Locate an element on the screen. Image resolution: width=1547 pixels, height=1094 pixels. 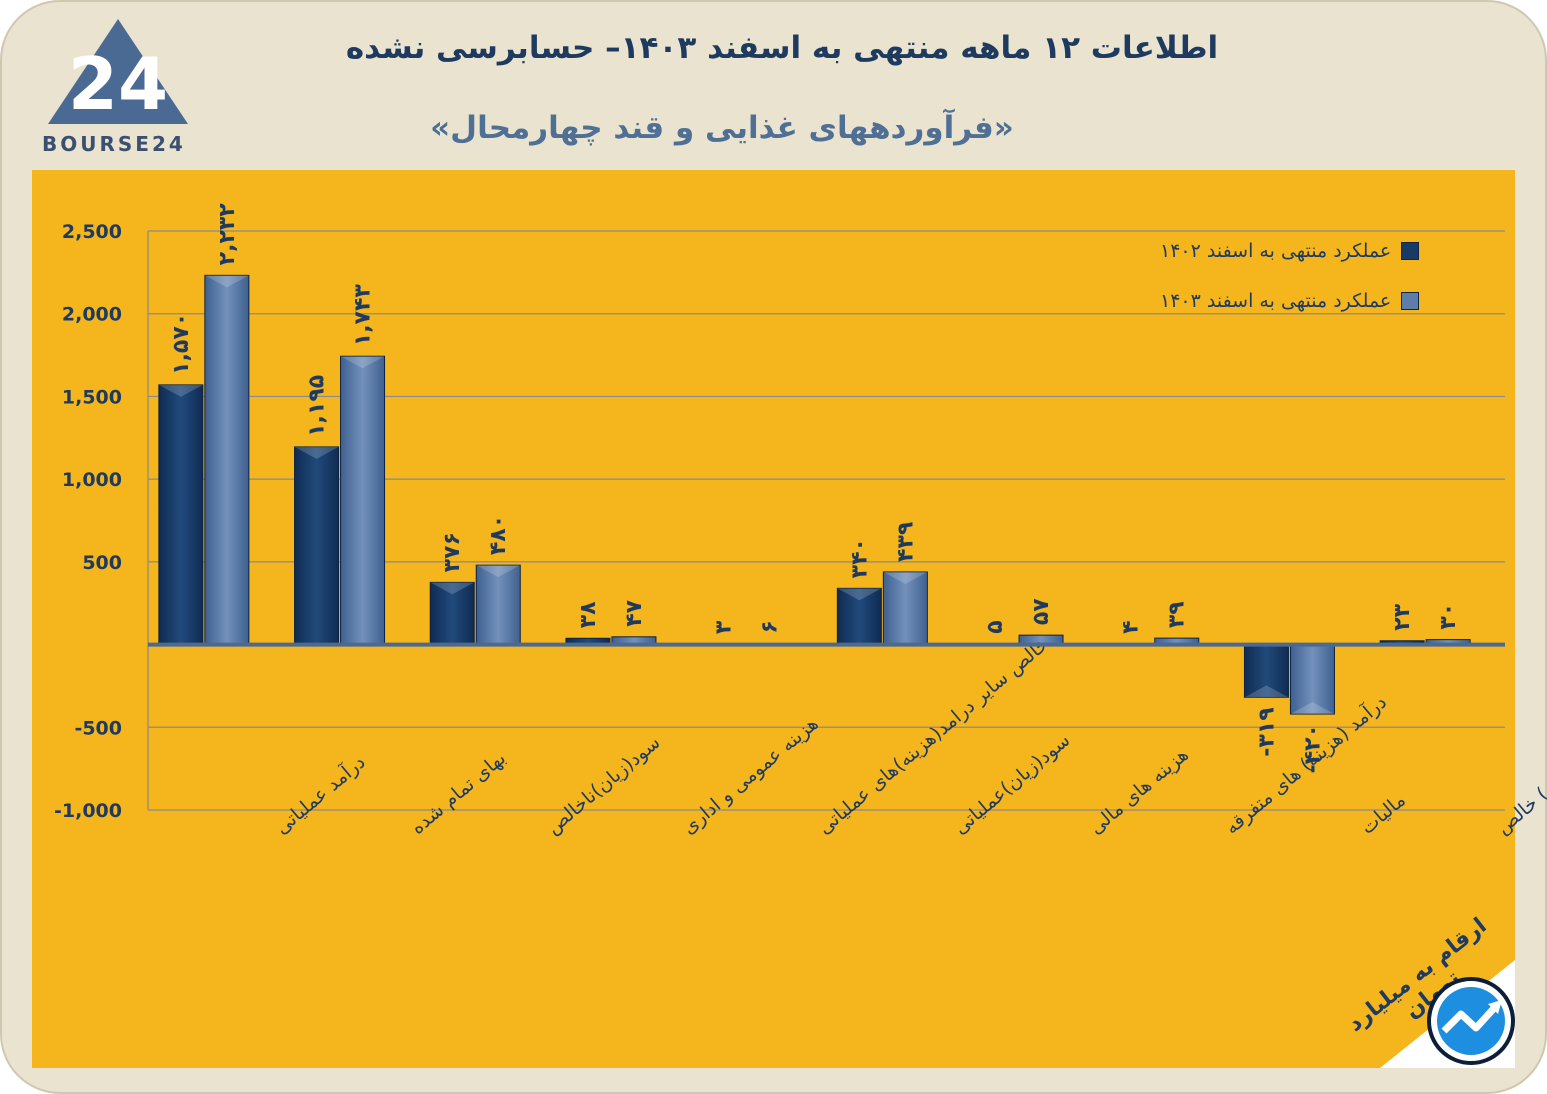
legend-item-1402: عملکرد منتهی به اسفند ۱۴۰۲ is located at coordinates (1290, 251).